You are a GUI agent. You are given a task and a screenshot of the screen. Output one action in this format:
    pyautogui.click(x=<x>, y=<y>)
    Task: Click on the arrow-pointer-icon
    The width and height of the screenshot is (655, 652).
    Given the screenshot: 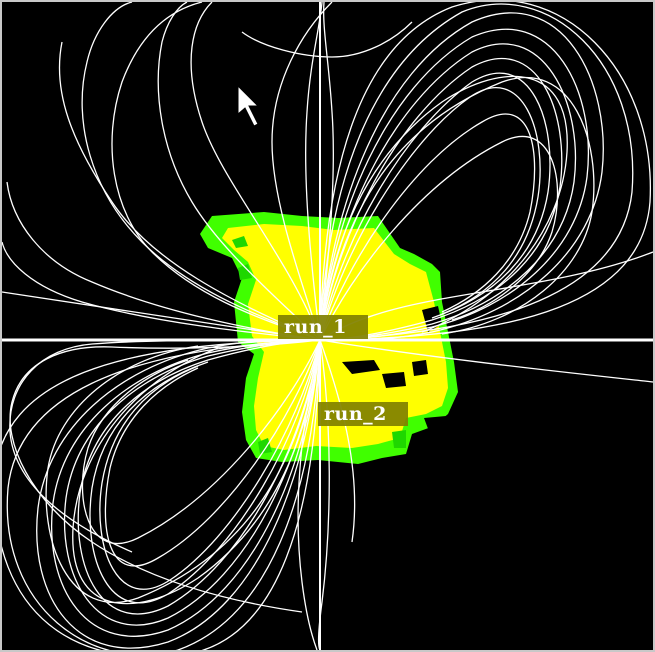 What is the action you would take?
    pyautogui.click(x=248, y=105)
    